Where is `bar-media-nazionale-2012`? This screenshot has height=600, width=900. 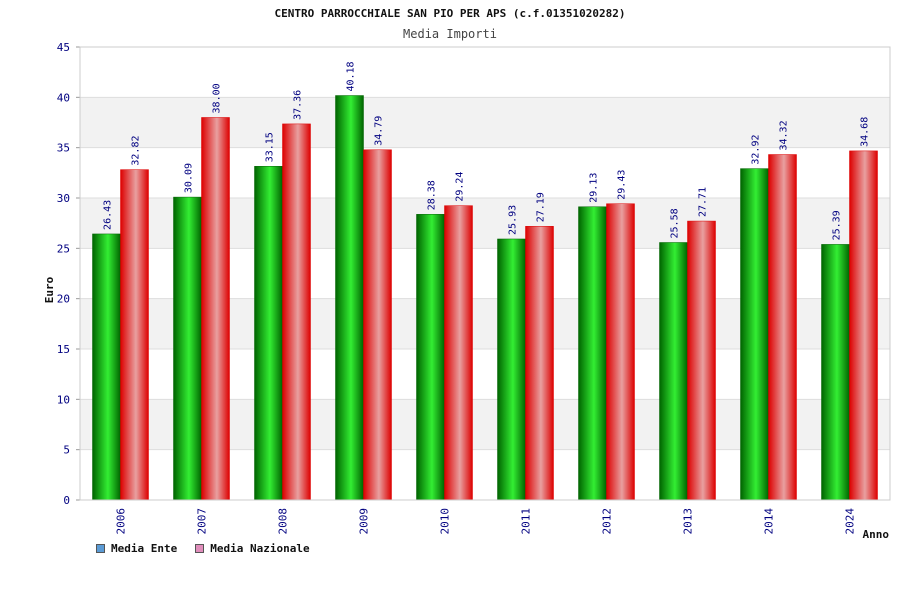
bar-media-nazionale-2012 is located at coordinates (620, 352).